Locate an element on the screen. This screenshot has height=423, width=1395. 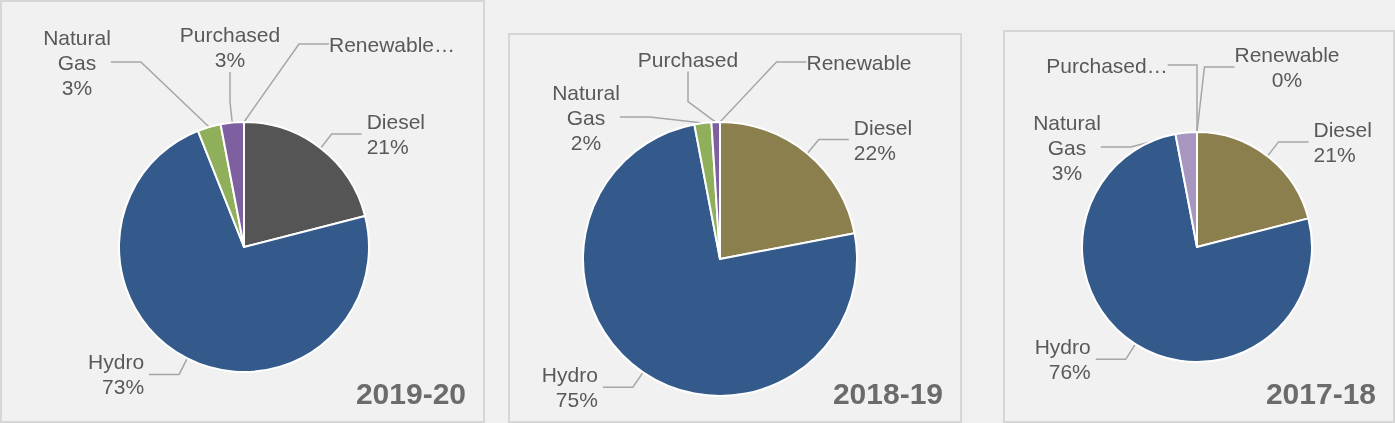
data-label: 22% is located at coordinates (874, 152).